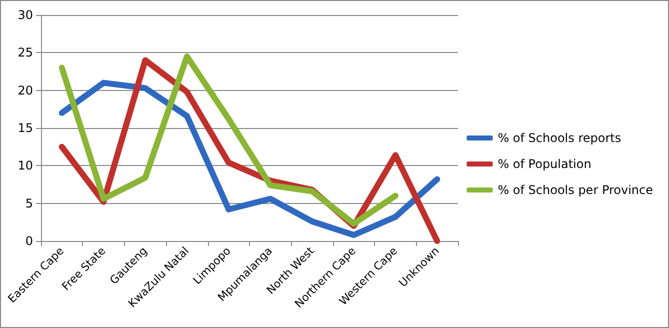  Describe the element at coordinates (25, 90) in the screenshot. I see `y-tick-label: 20` at that location.